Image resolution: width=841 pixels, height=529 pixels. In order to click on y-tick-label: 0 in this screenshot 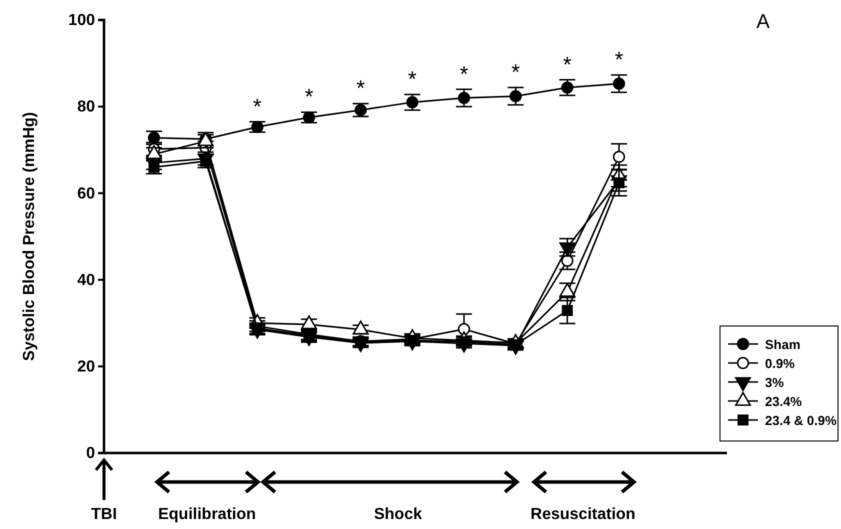, I will do `click(91, 453)`.